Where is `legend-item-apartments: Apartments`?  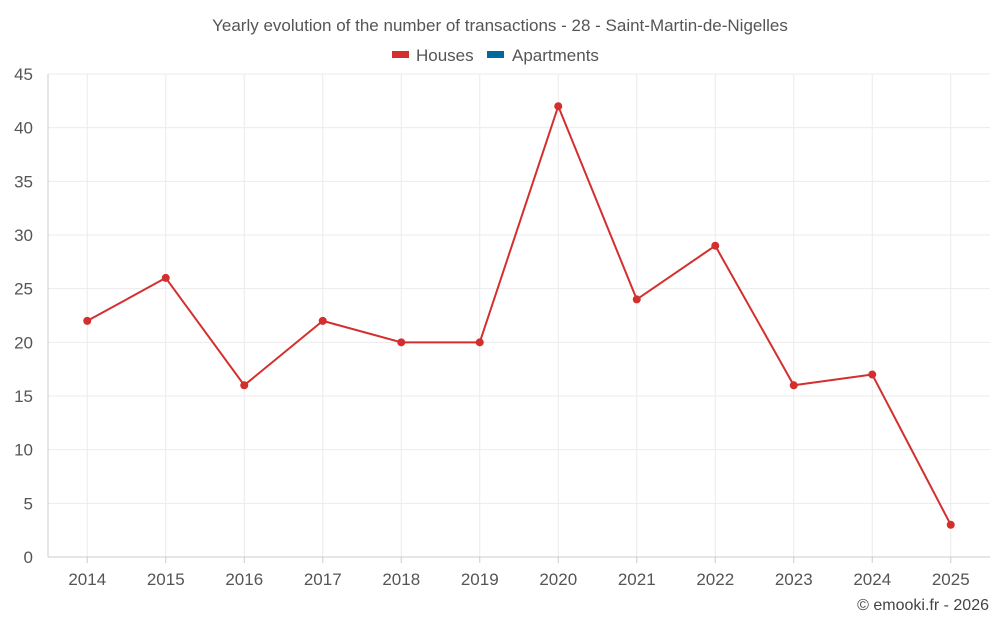
legend-item-apartments: Apartments is located at coordinates (543, 55).